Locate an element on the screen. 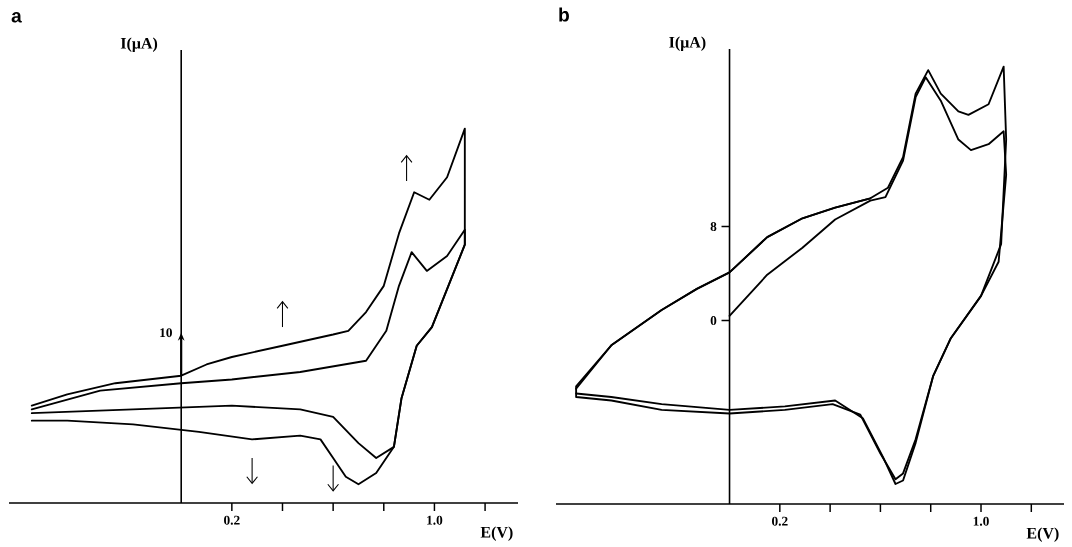 The width and height of the screenshot is (1072, 547). y-tick-label: 8 is located at coordinates (713, 227).